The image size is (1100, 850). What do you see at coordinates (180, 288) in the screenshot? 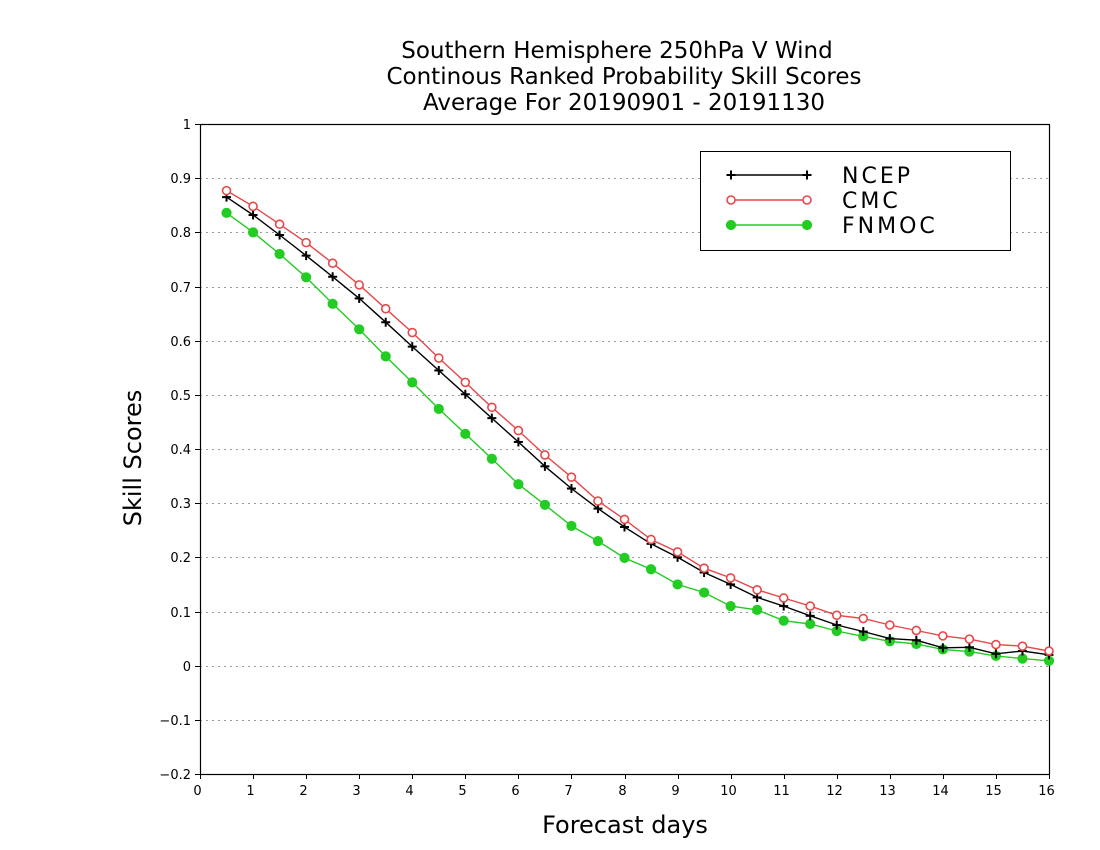
I see `y-tick-label: 0.7` at bounding box center [180, 288].